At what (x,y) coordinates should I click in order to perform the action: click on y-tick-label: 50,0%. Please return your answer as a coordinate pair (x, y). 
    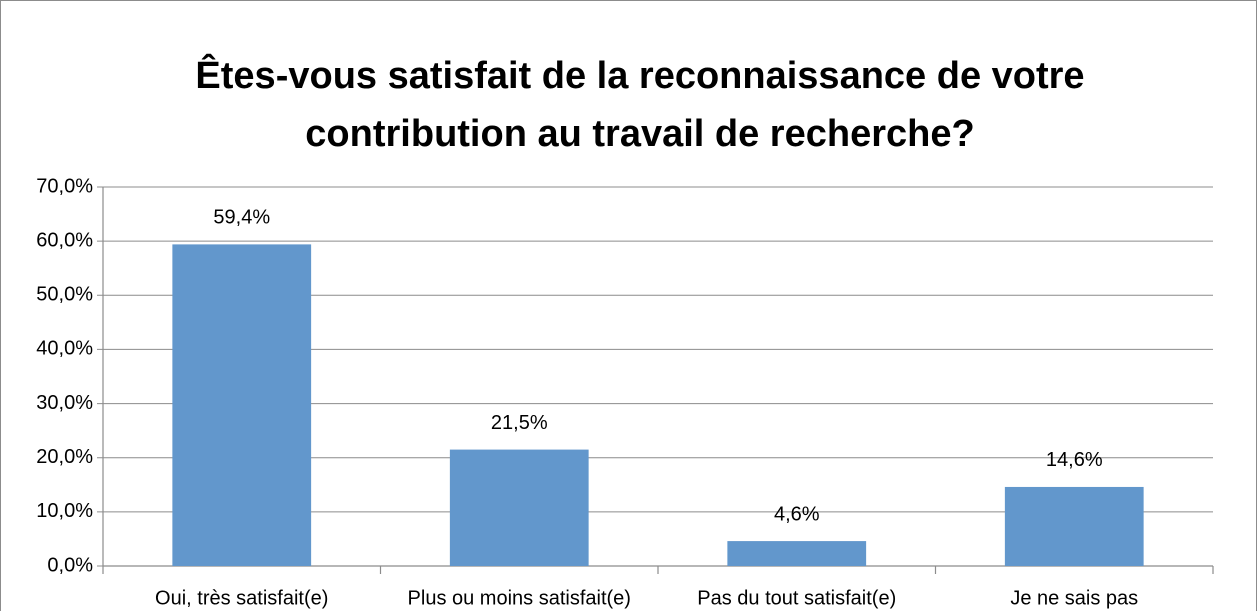
    Looking at the image, I should click on (64, 295).